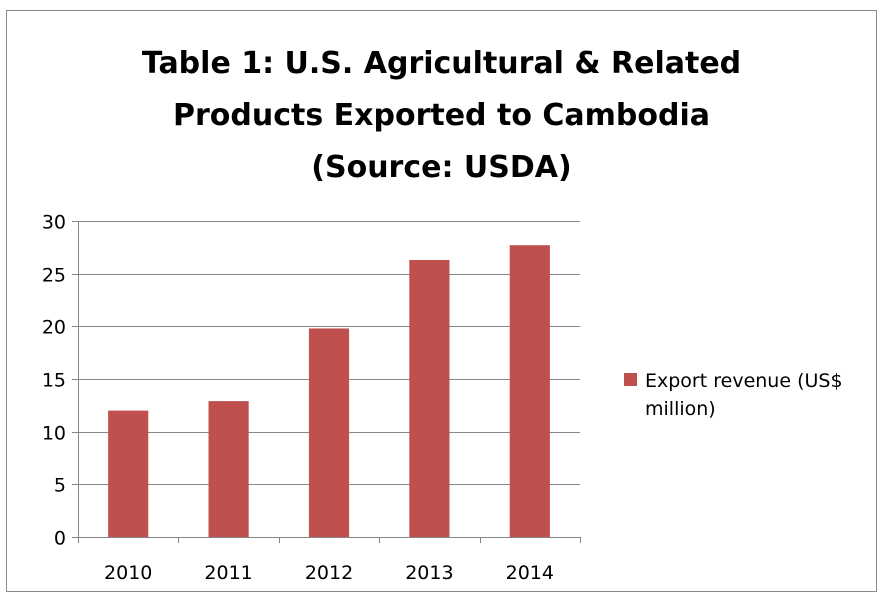 This screenshot has height=596, width=883. I want to click on chart-title-line-3: (Source: USDA), so click(441, 167).